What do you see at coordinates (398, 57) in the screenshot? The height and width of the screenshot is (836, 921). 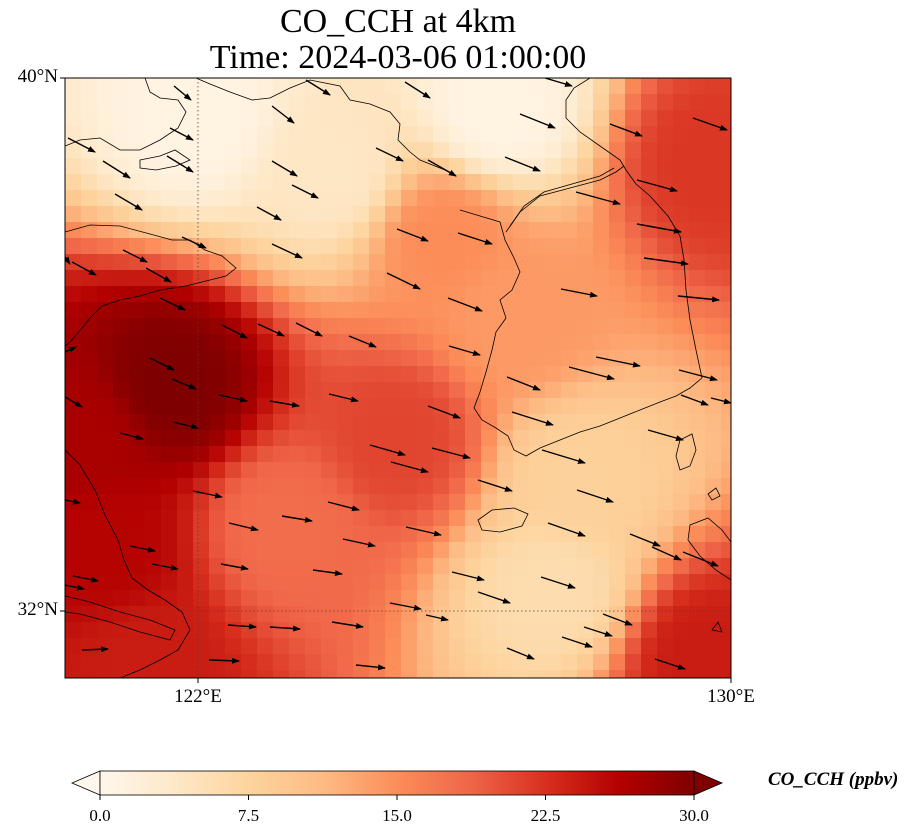 I see `map-subtitle-time: Time: 2024-03-06 01:00:00` at bounding box center [398, 57].